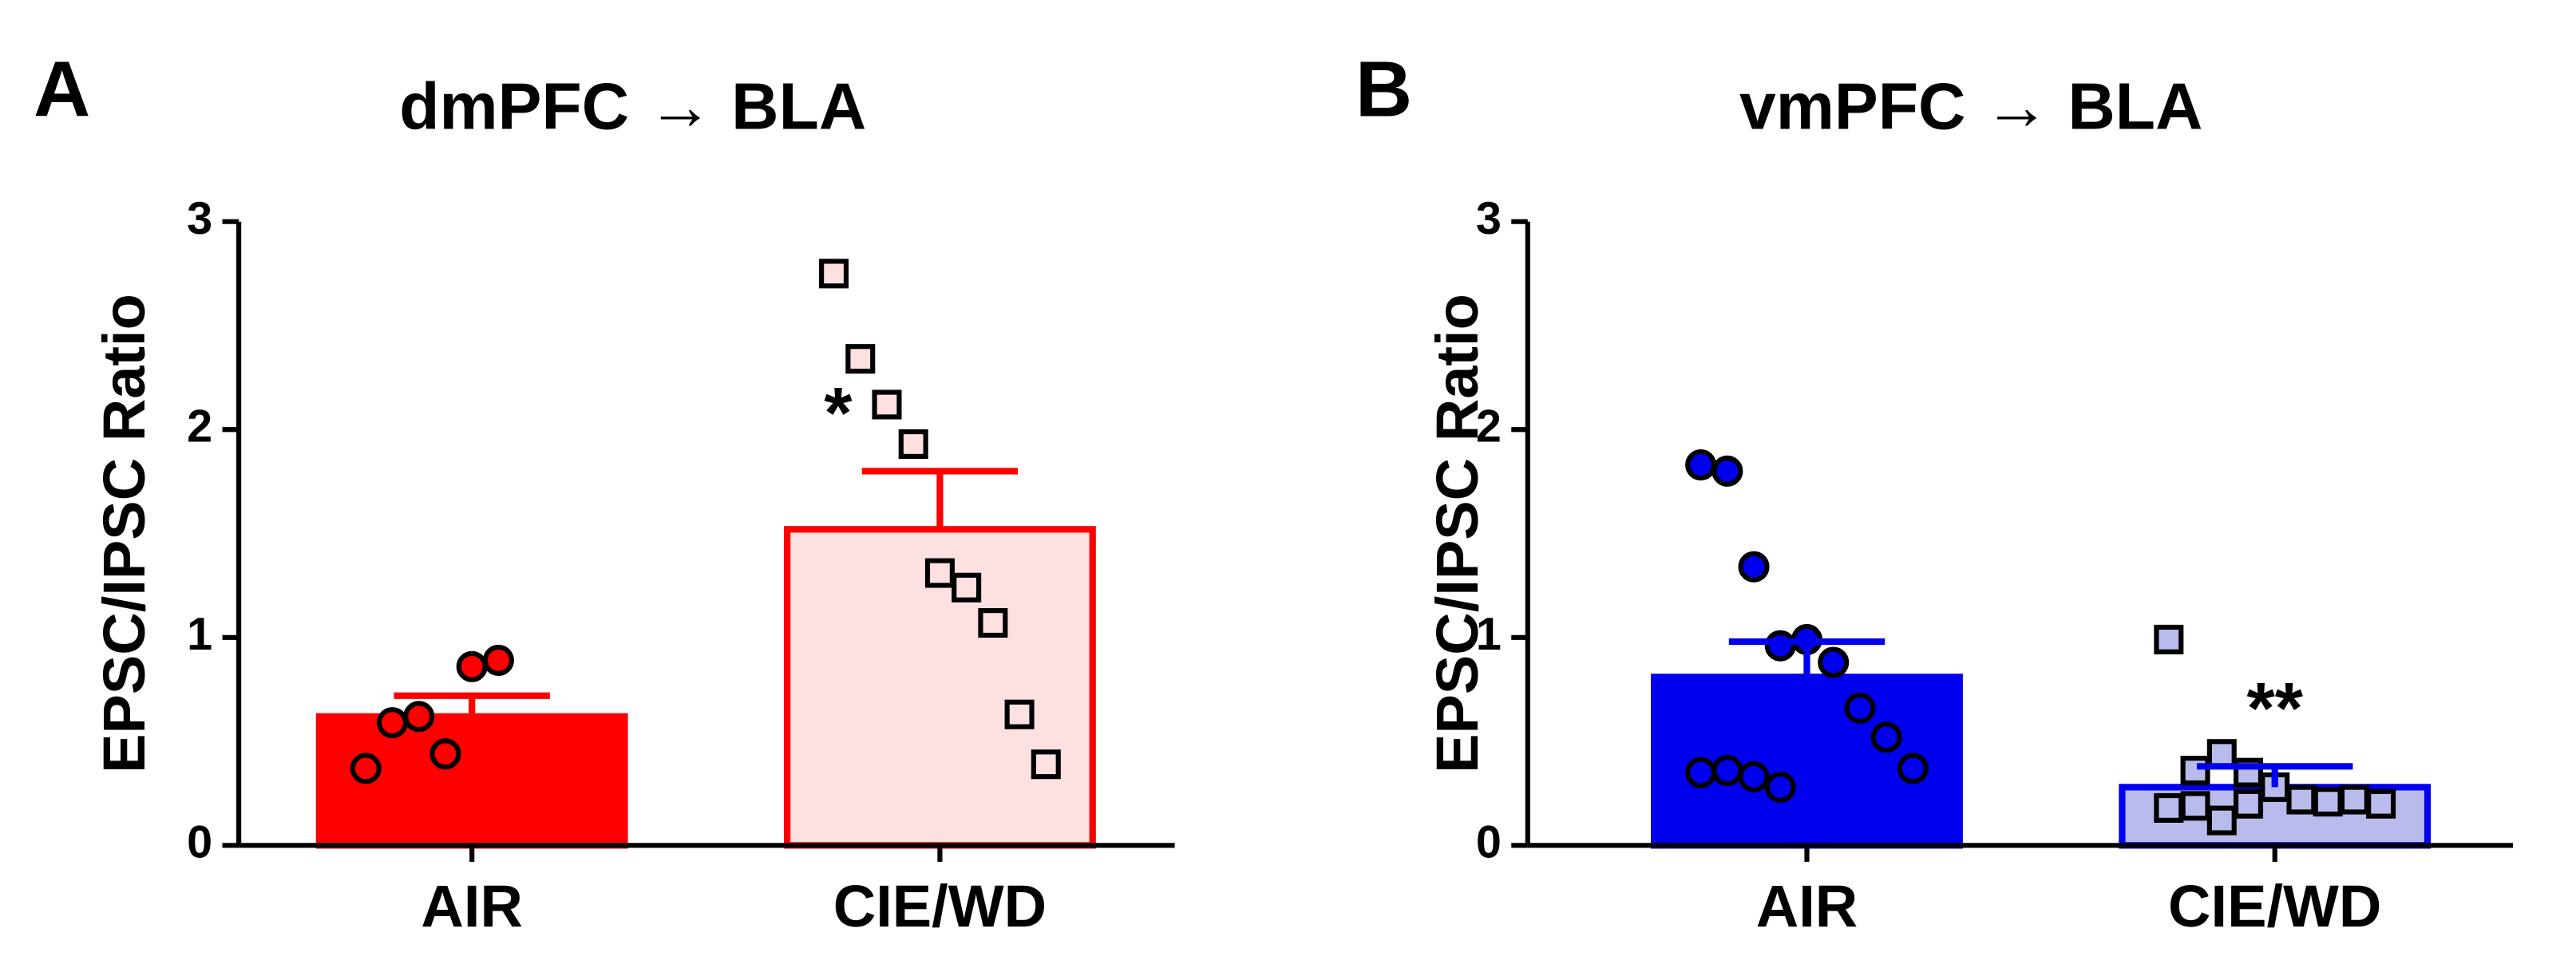  Describe the element at coordinates (632, 107) in the screenshot. I see `chart-title: dmPFC → BLA` at that location.